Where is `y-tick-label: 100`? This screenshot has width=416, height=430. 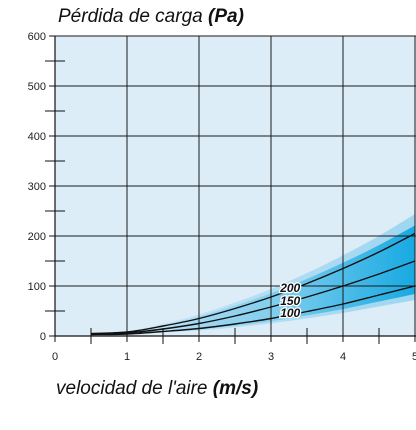
y-tick-label: 100 is located at coordinates (37, 287).